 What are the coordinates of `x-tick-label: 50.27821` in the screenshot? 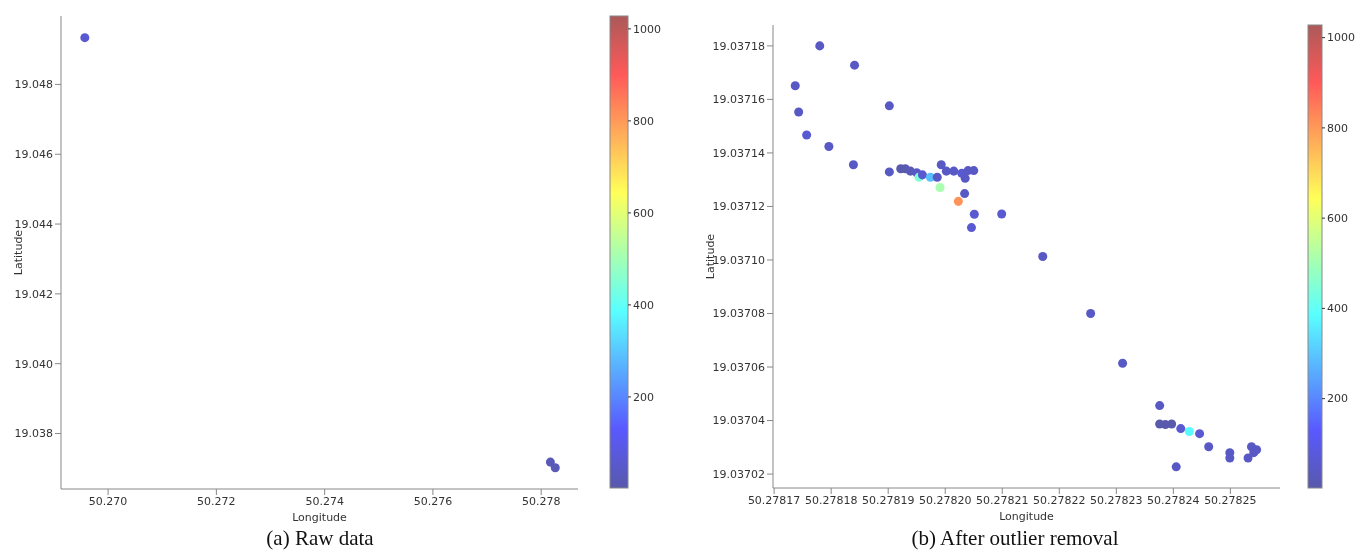 It's located at (1002, 500).